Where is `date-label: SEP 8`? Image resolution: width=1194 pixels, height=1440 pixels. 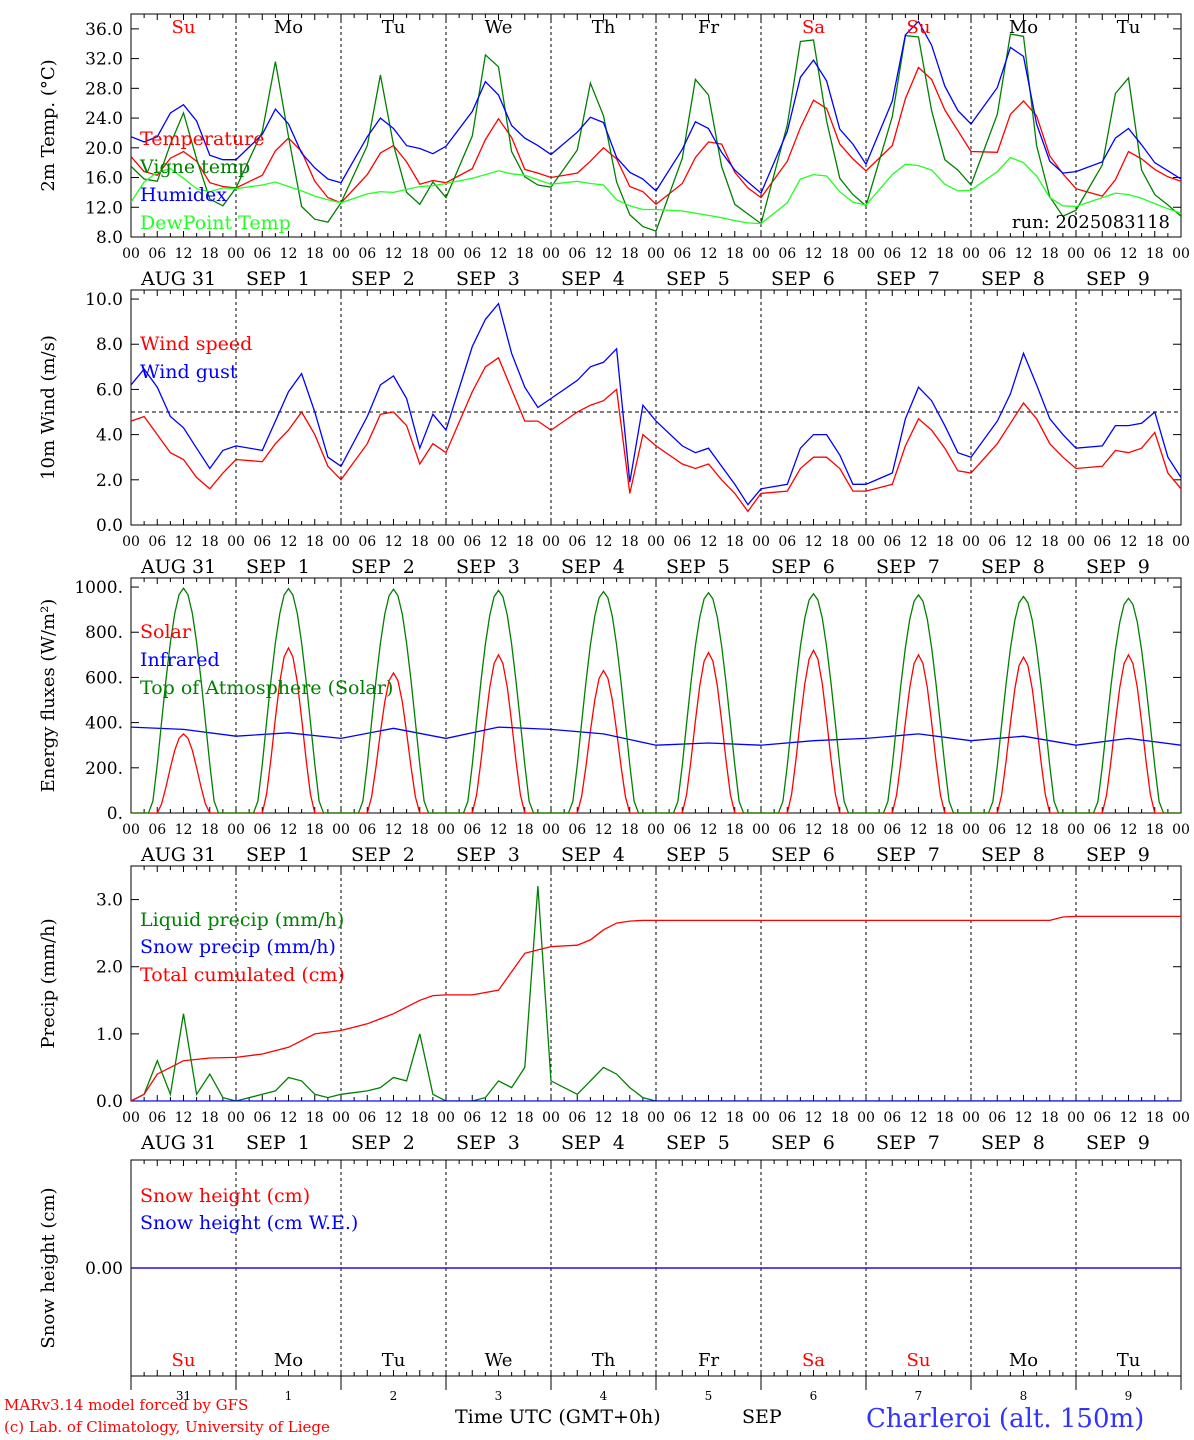 date-label: SEP 8 is located at coordinates (1013, 279).